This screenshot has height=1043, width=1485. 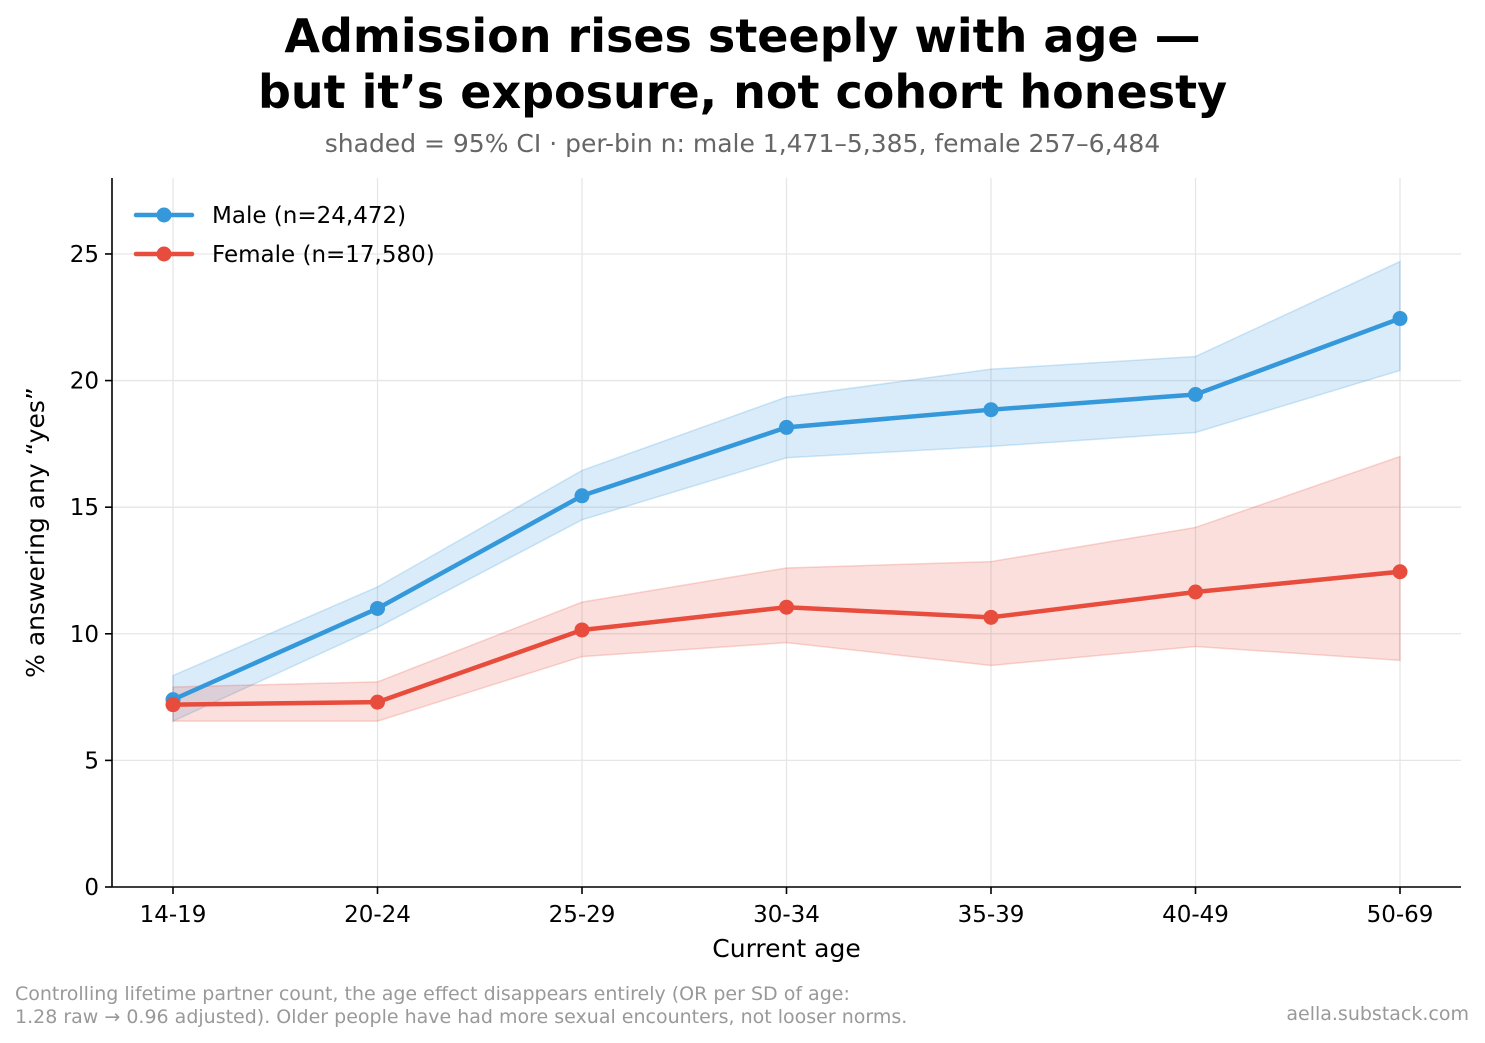 What do you see at coordinates (377, 915) in the screenshot?
I see `x-tick-label: 20-24` at bounding box center [377, 915].